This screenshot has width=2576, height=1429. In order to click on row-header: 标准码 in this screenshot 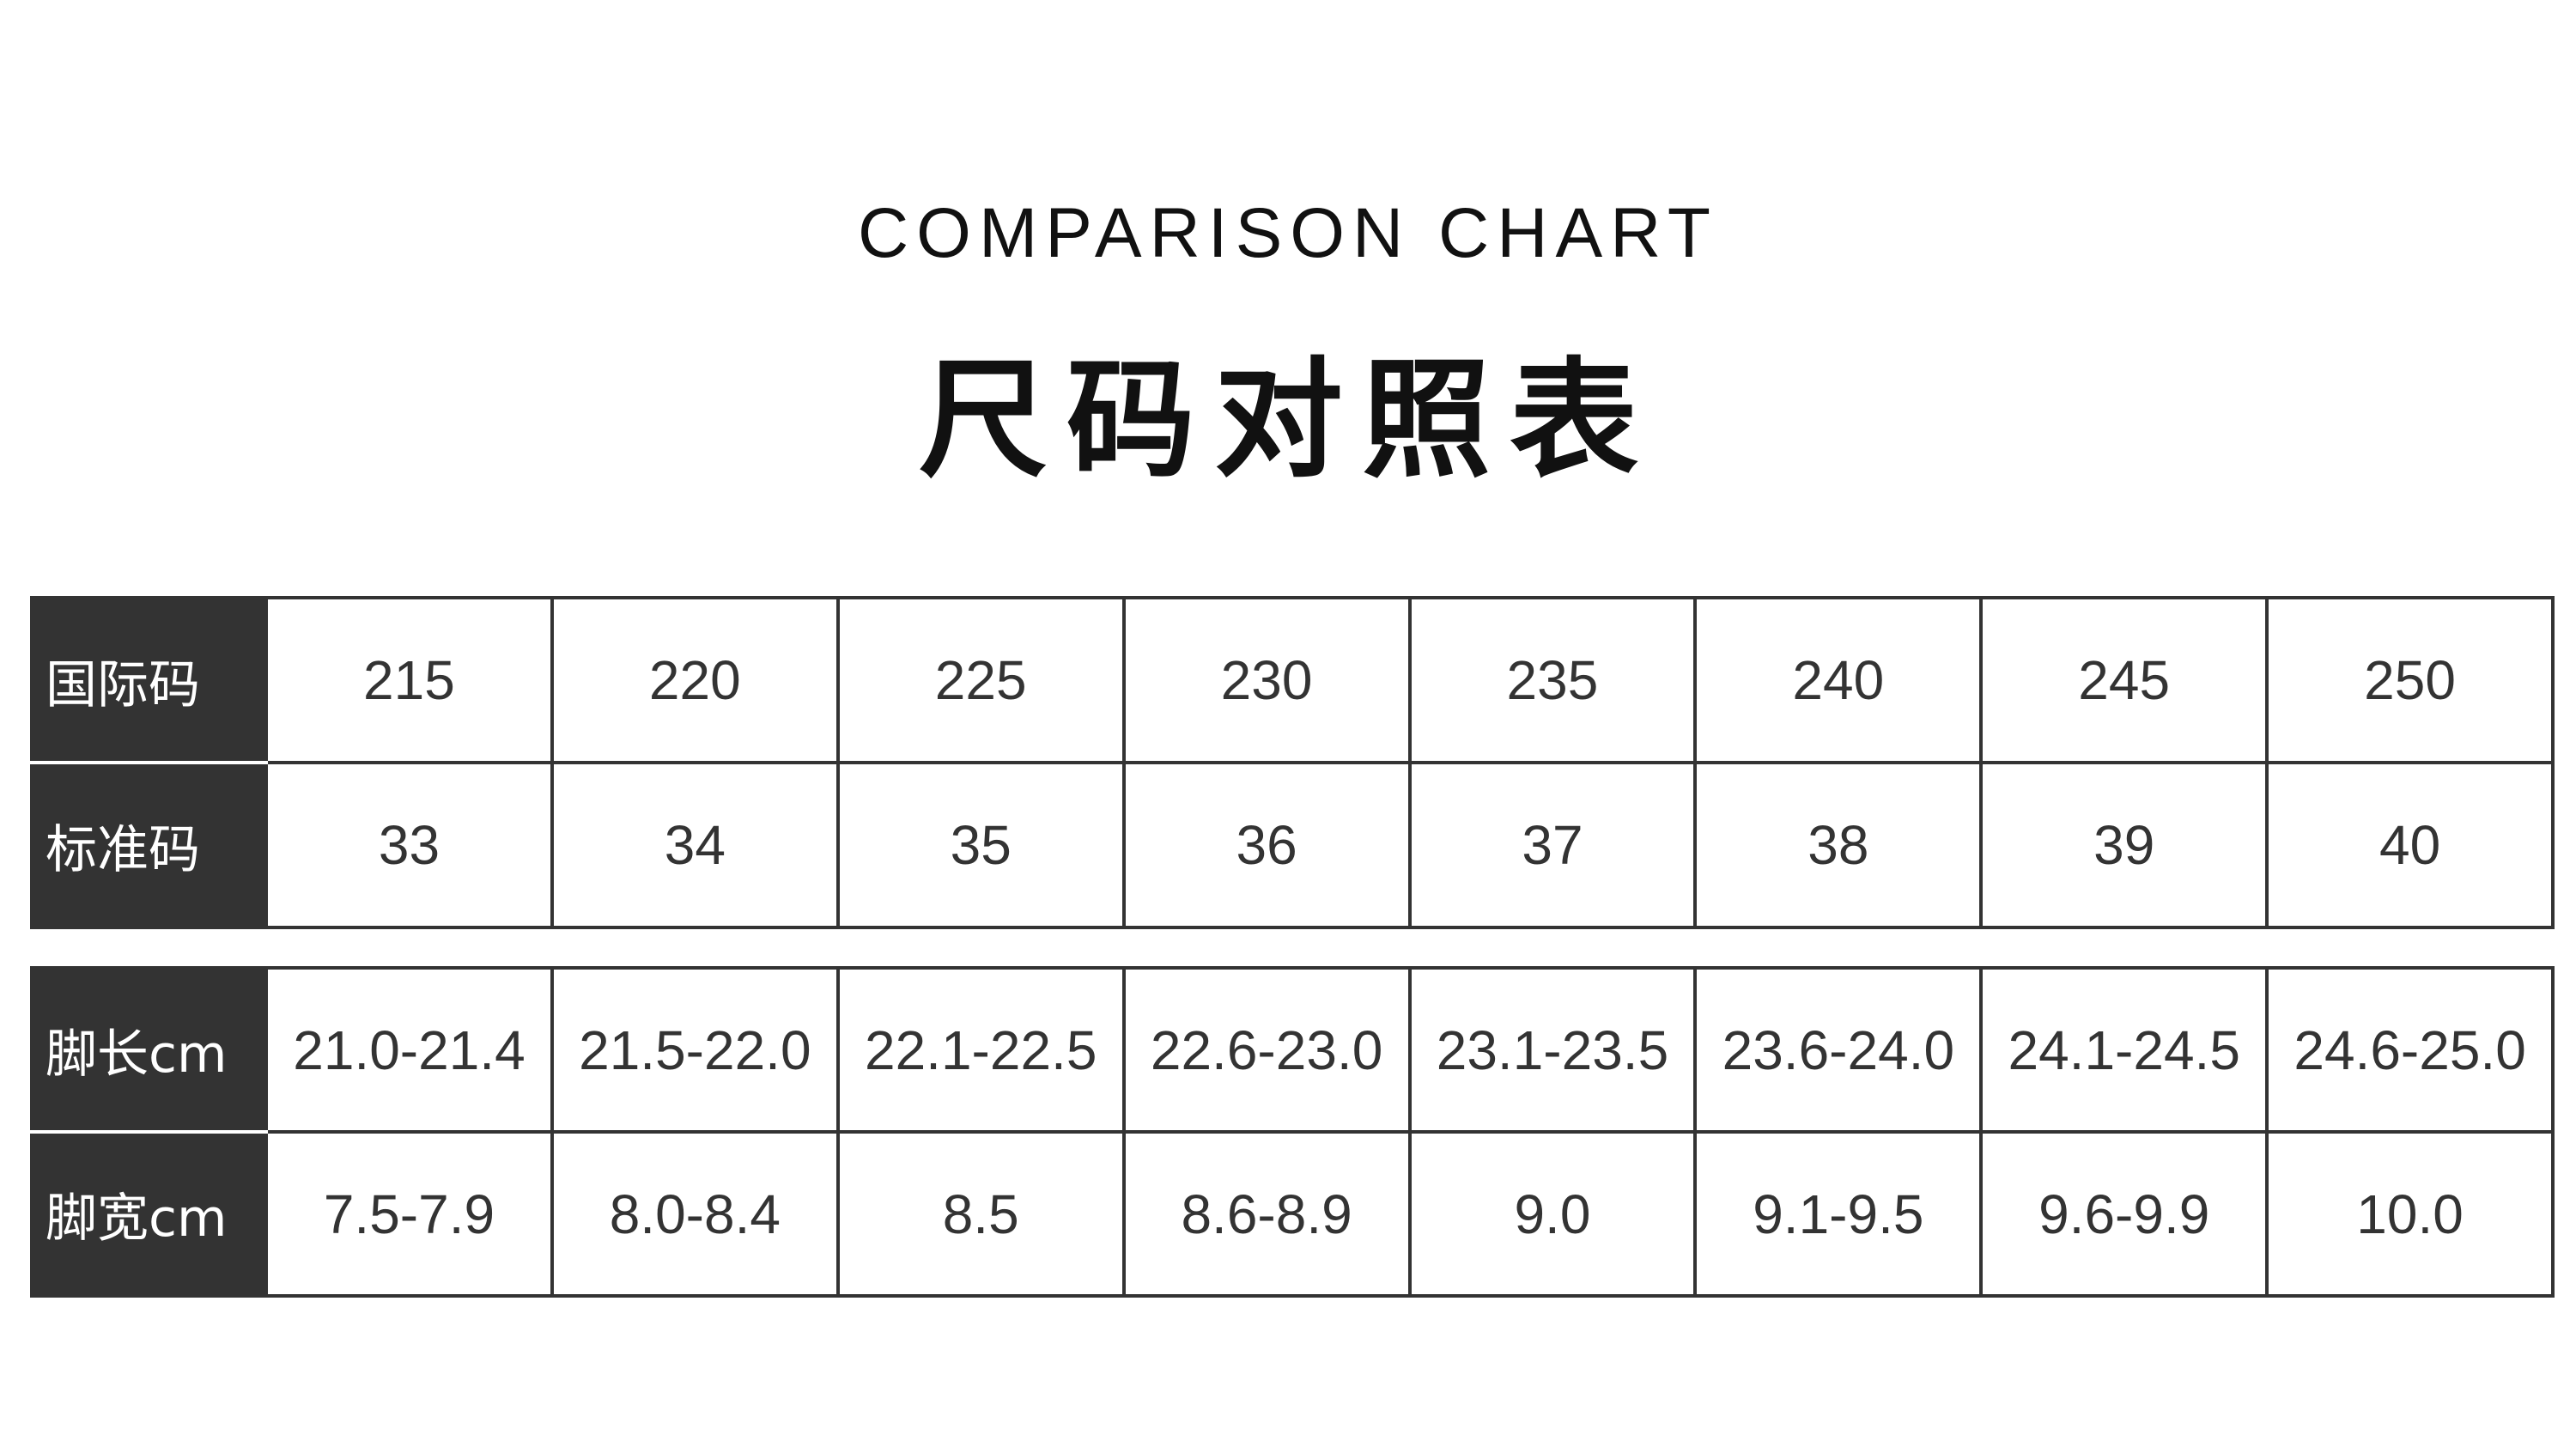, I will do `click(149, 845)`.